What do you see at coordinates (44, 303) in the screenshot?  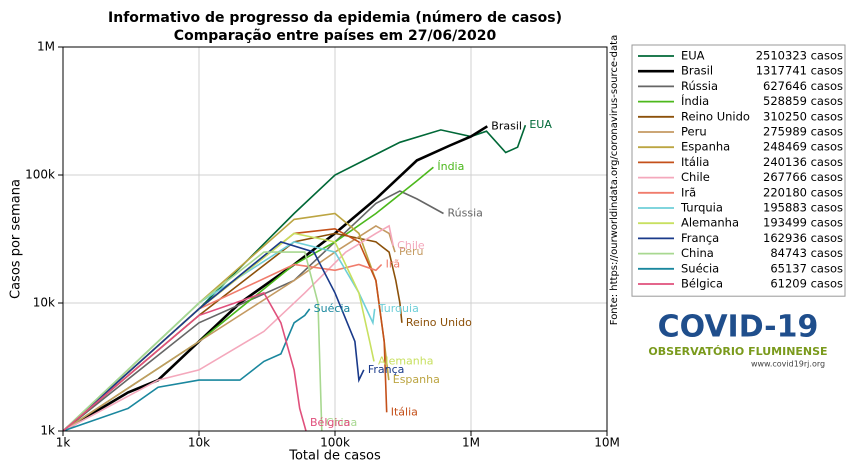 I see `y-tick-label: 10k` at bounding box center [44, 303].